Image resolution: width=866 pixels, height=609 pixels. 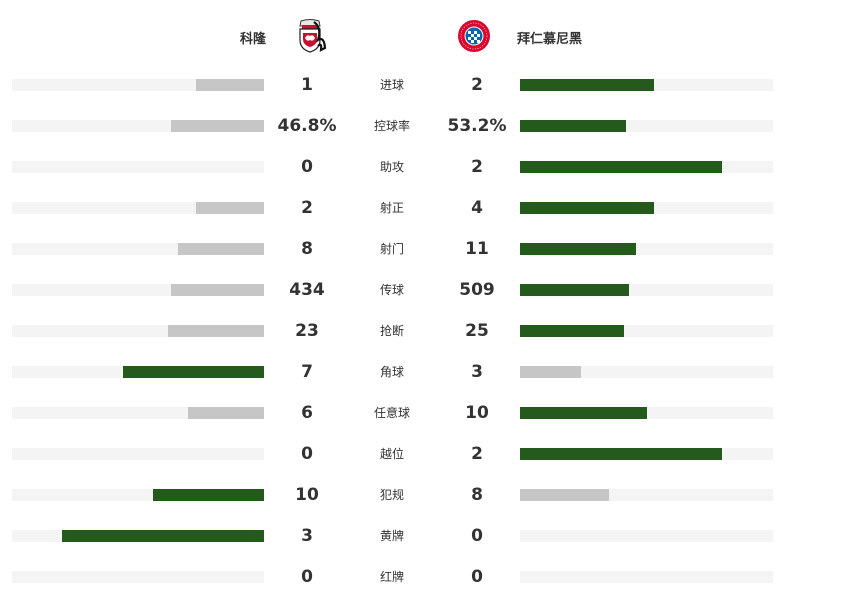 I want to click on stat-row: 0 助攻 2, so click(x=433, y=166).